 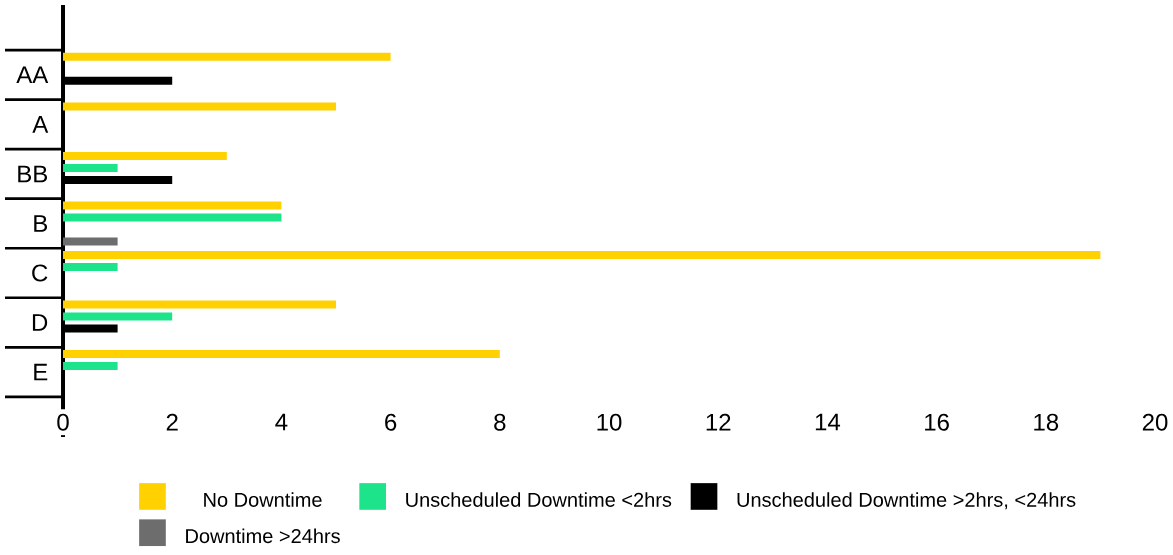 I want to click on y-tick-label: B, so click(x=41, y=223).